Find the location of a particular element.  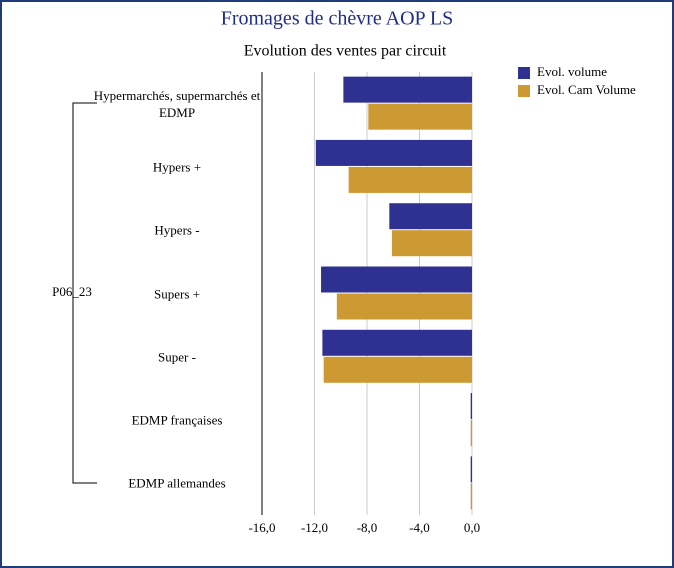

x-tick-label: -4,0 is located at coordinates (419, 527).